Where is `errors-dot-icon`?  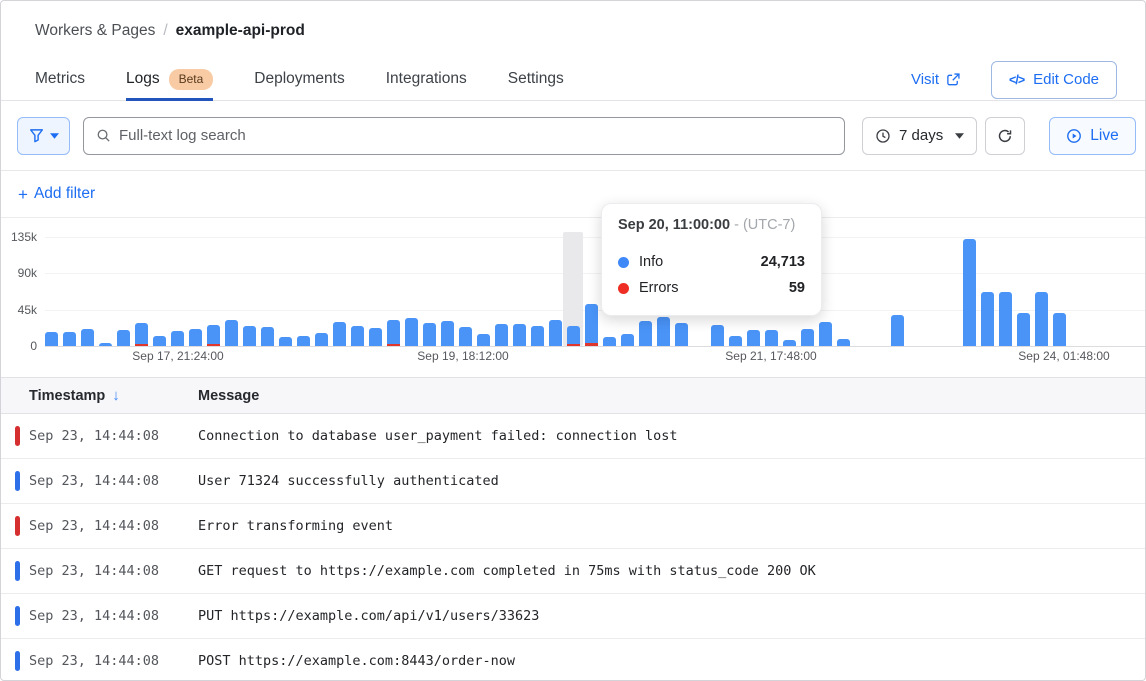 errors-dot-icon is located at coordinates (623, 288).